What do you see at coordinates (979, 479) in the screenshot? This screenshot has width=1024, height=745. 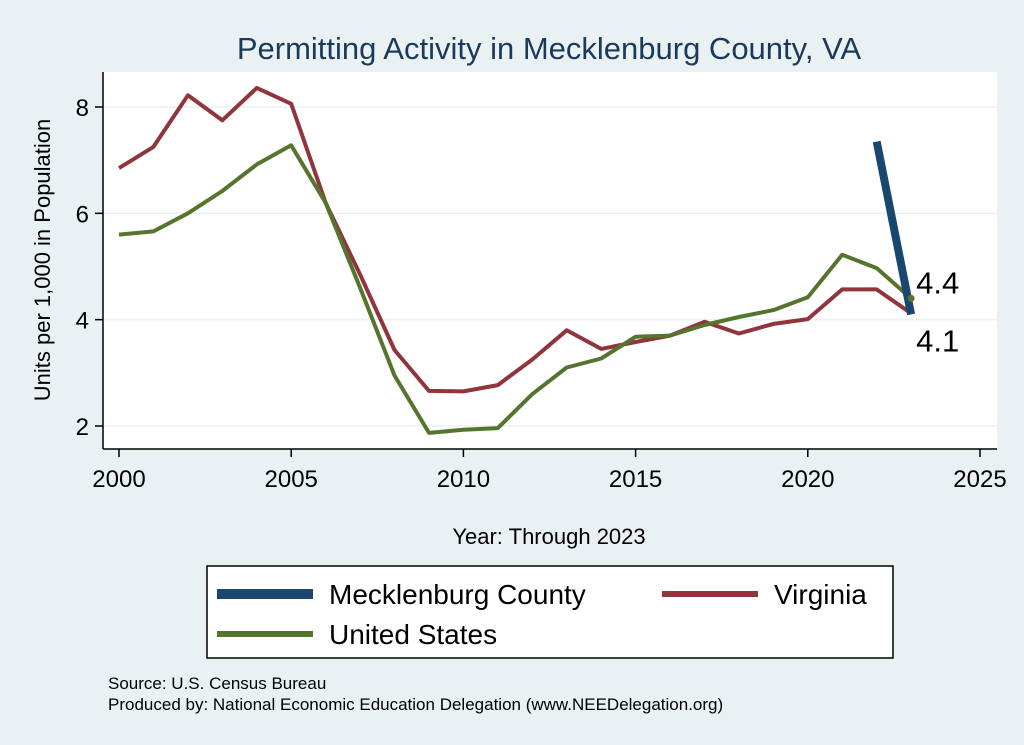 I see `x-tick-label: 2025` at bounding box center [979, 479].